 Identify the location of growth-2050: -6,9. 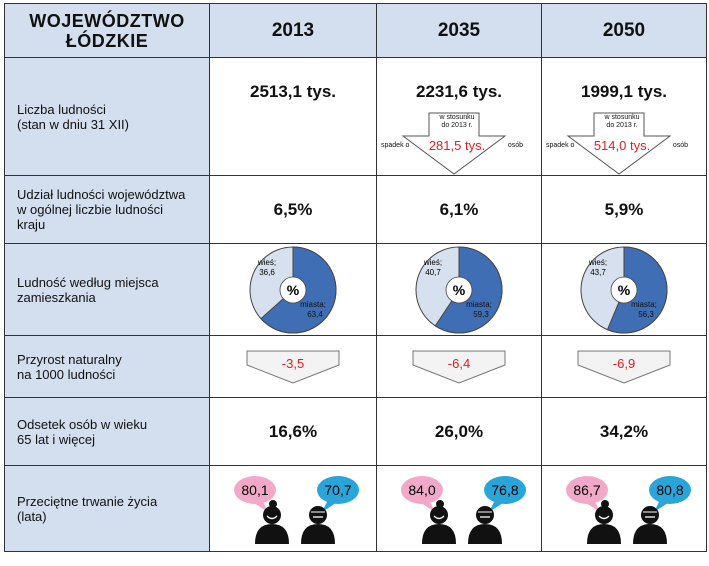
(624, 366).